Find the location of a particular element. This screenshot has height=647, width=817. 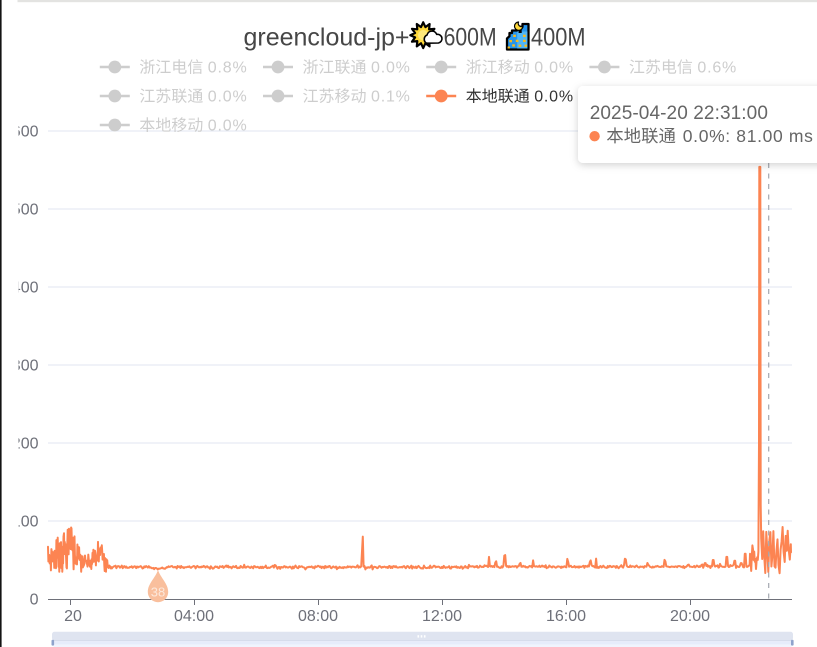

svg-text: 0.6% is located at coordinates (717, 68).